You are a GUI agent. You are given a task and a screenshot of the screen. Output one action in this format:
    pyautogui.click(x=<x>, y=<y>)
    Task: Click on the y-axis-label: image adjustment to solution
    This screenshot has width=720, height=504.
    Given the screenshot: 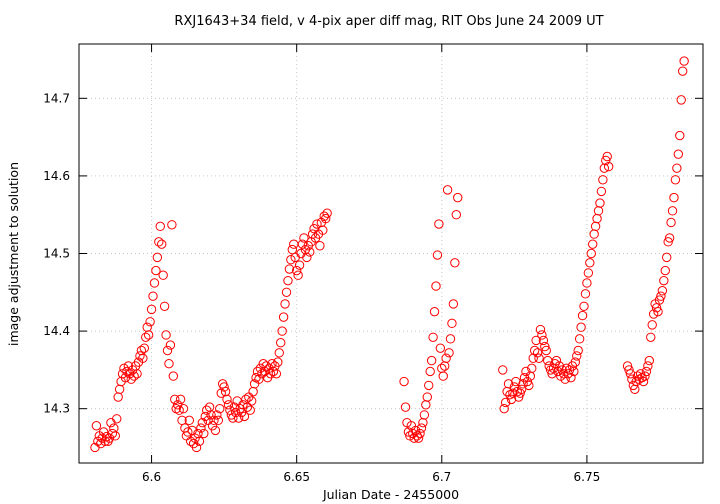 What is the action you would take?
    pyautogui.click(x=13, y=254)
    